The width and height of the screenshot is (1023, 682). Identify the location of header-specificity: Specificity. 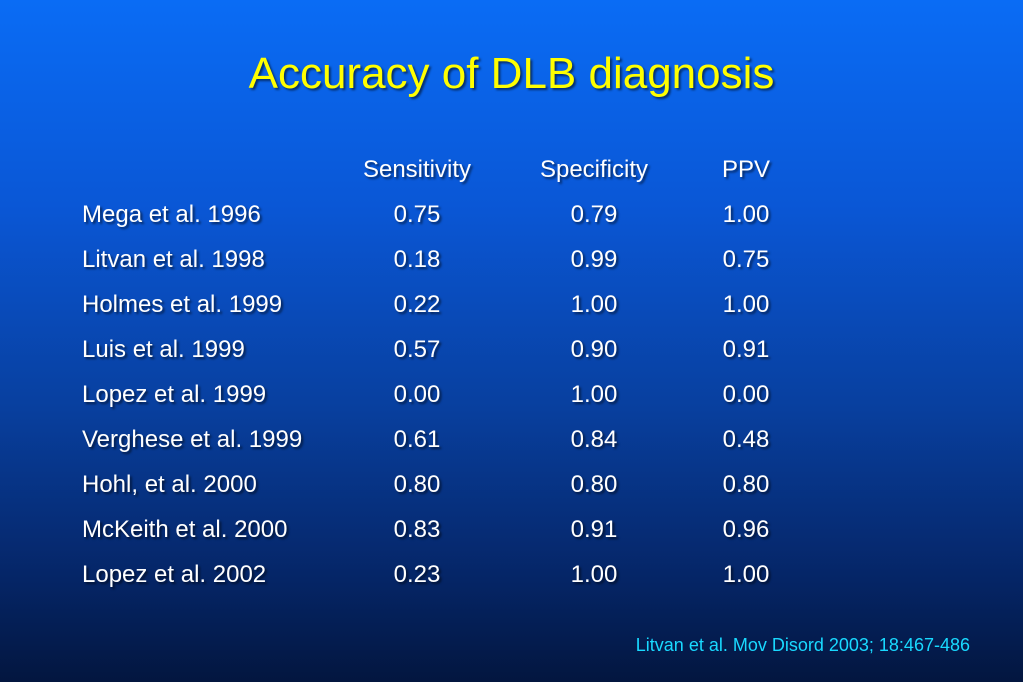
(594, 169).